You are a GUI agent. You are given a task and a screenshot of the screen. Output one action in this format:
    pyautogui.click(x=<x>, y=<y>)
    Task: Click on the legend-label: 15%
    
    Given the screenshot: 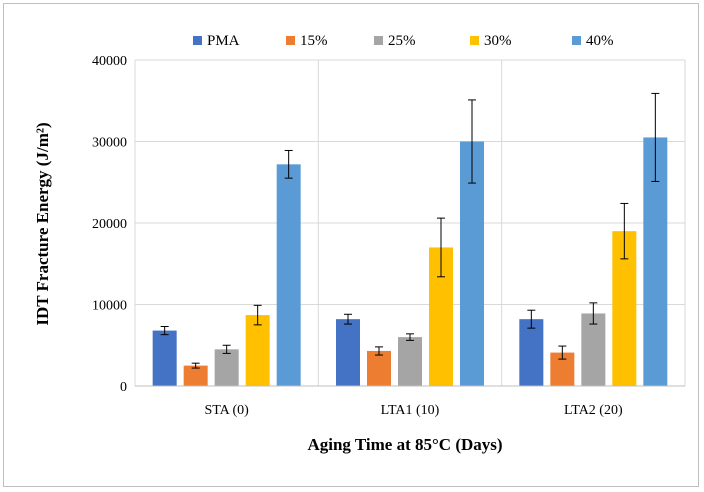 What is the action you would take?
    pyautogui.click(x=314, y=41)
    